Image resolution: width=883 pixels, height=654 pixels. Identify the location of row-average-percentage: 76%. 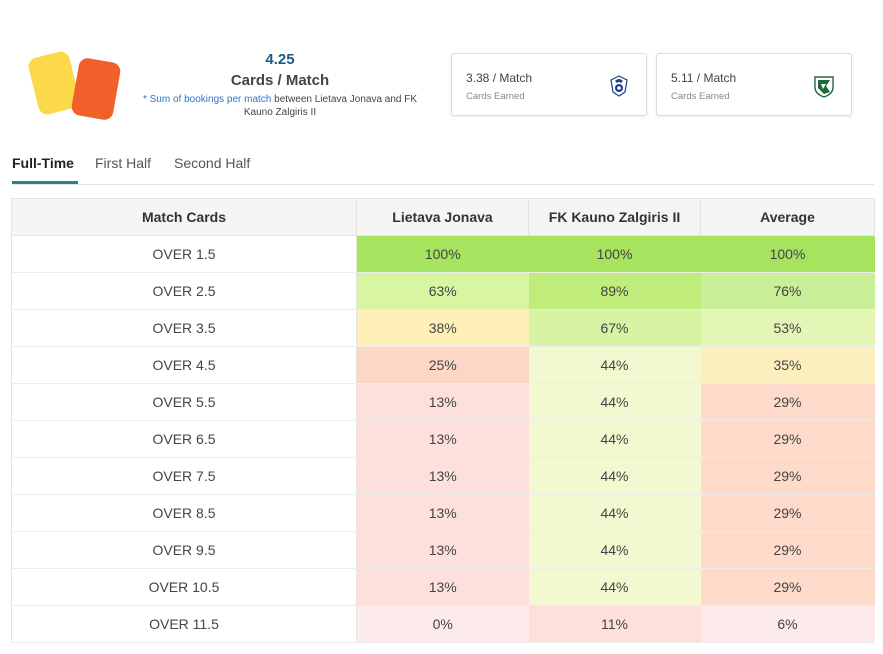
(787, 291).